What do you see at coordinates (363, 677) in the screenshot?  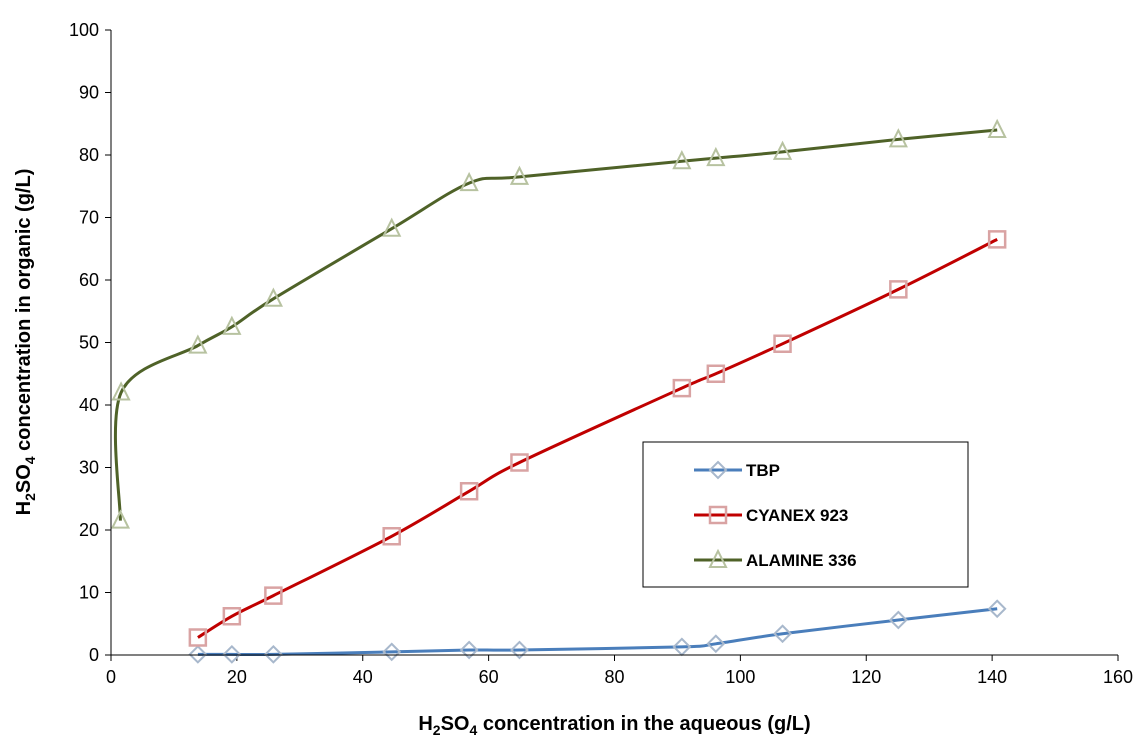 I see `x-tick-label: 40` at bounding box center [363, 677].